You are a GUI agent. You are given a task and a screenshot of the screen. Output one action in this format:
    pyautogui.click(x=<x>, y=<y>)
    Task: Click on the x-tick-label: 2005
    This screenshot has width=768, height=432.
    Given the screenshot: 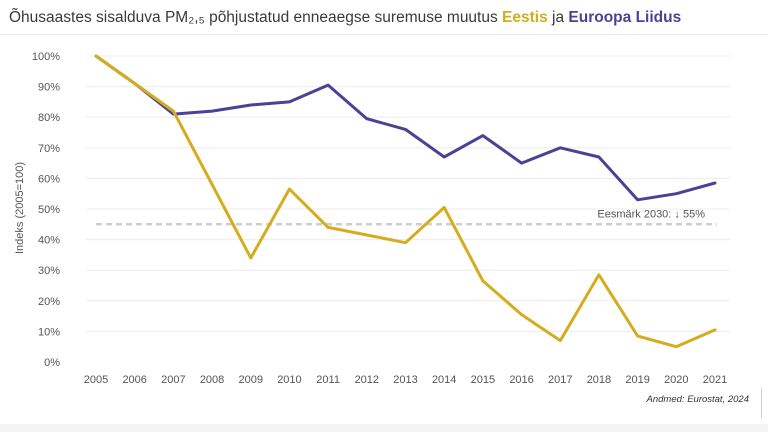 What is the action you would take?
    pyautogui.click(x=96, y=380)
    